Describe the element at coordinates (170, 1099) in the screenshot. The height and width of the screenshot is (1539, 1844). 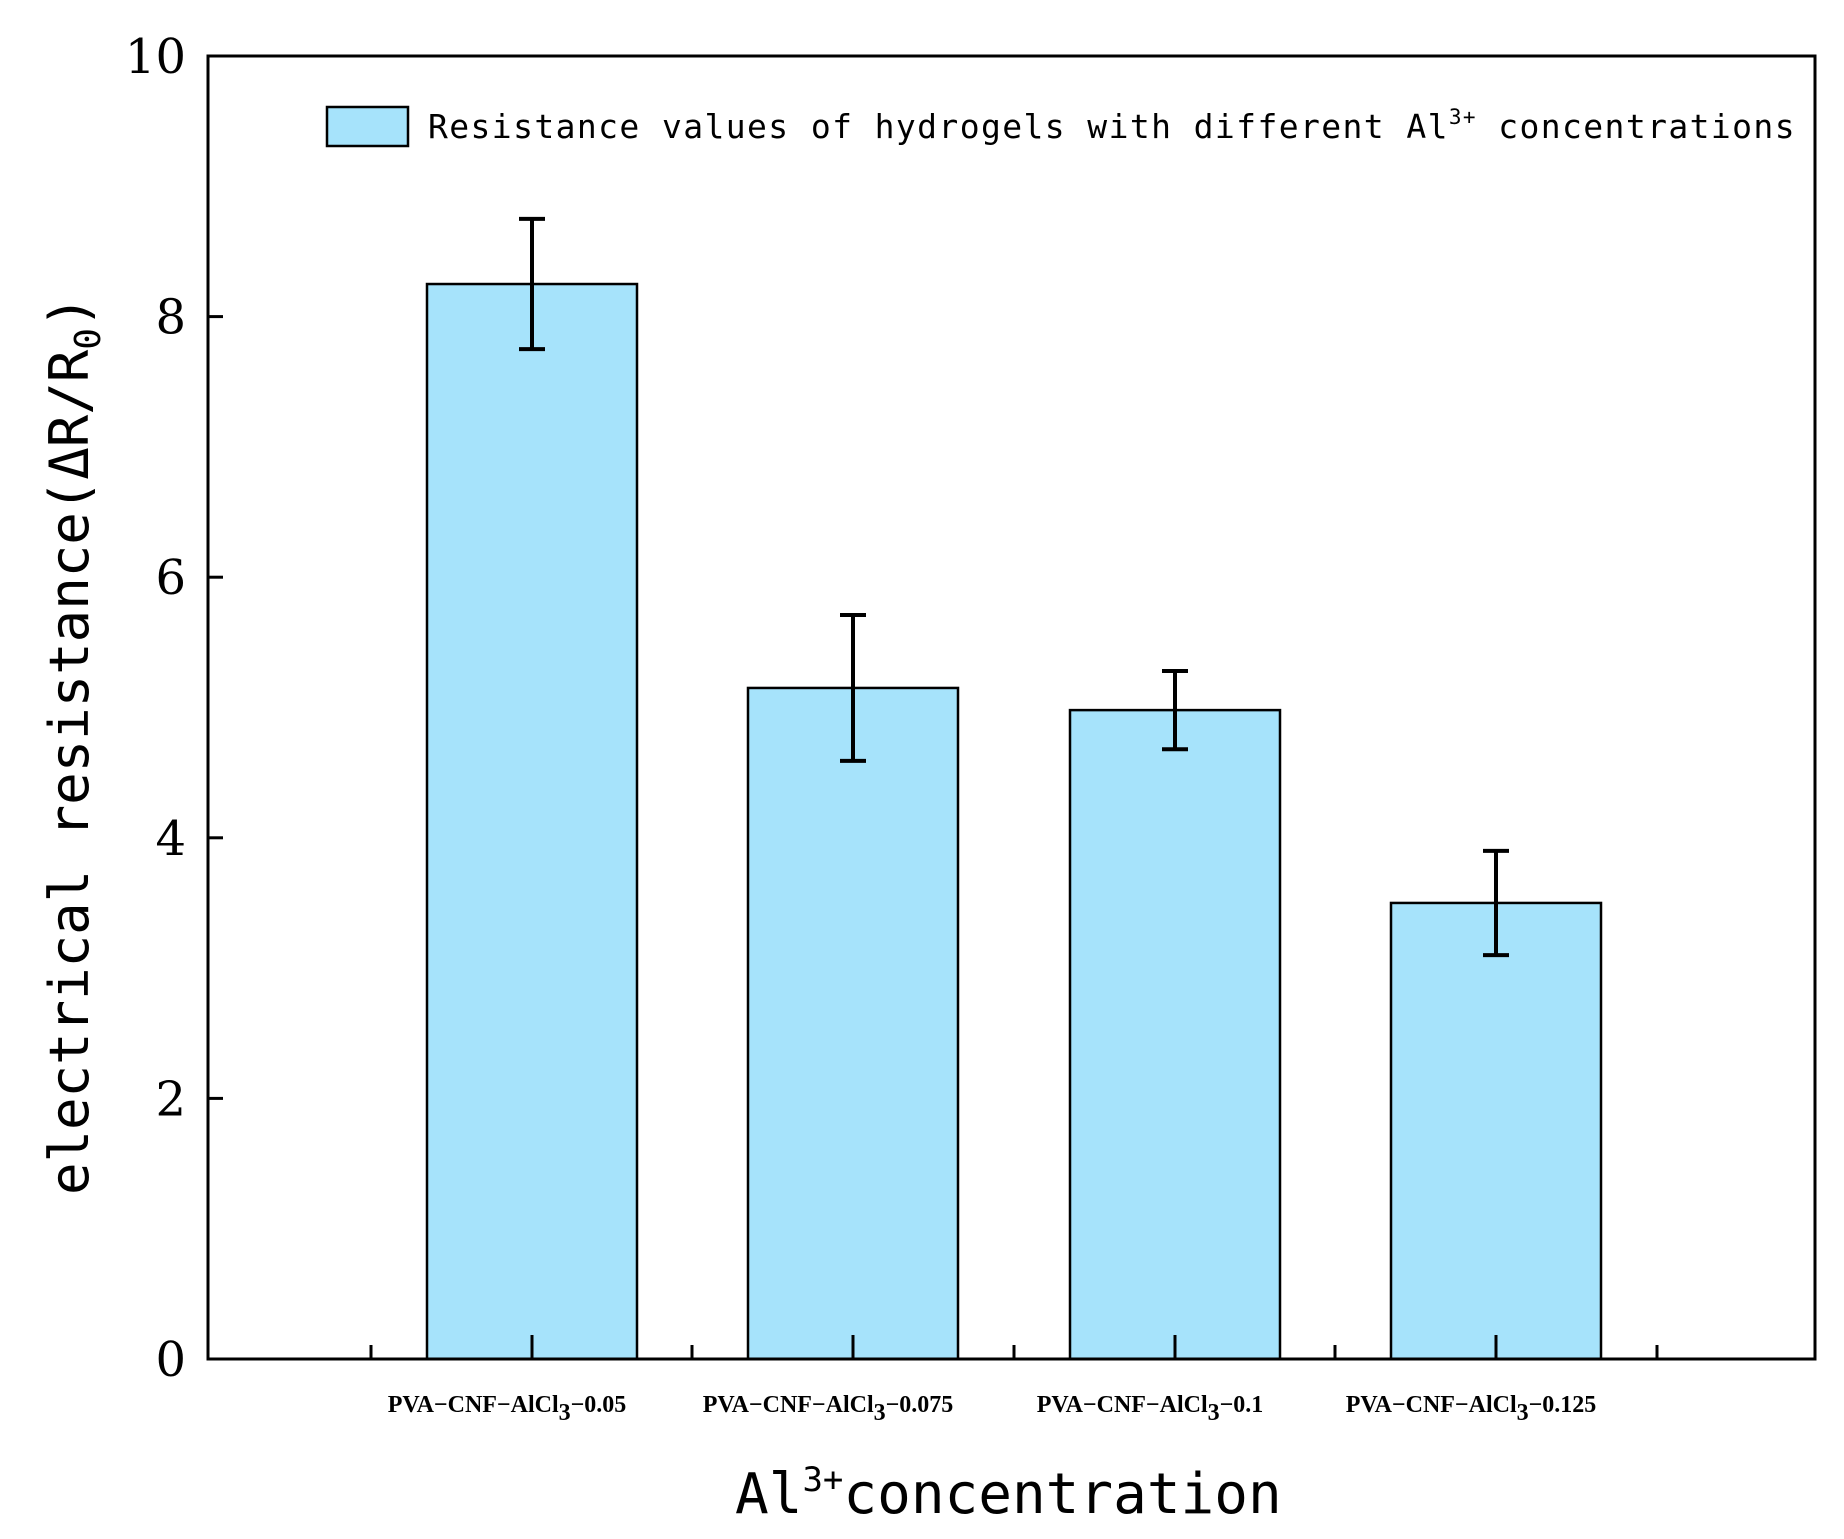
I see `y-tick-label-2: 2` at that location.